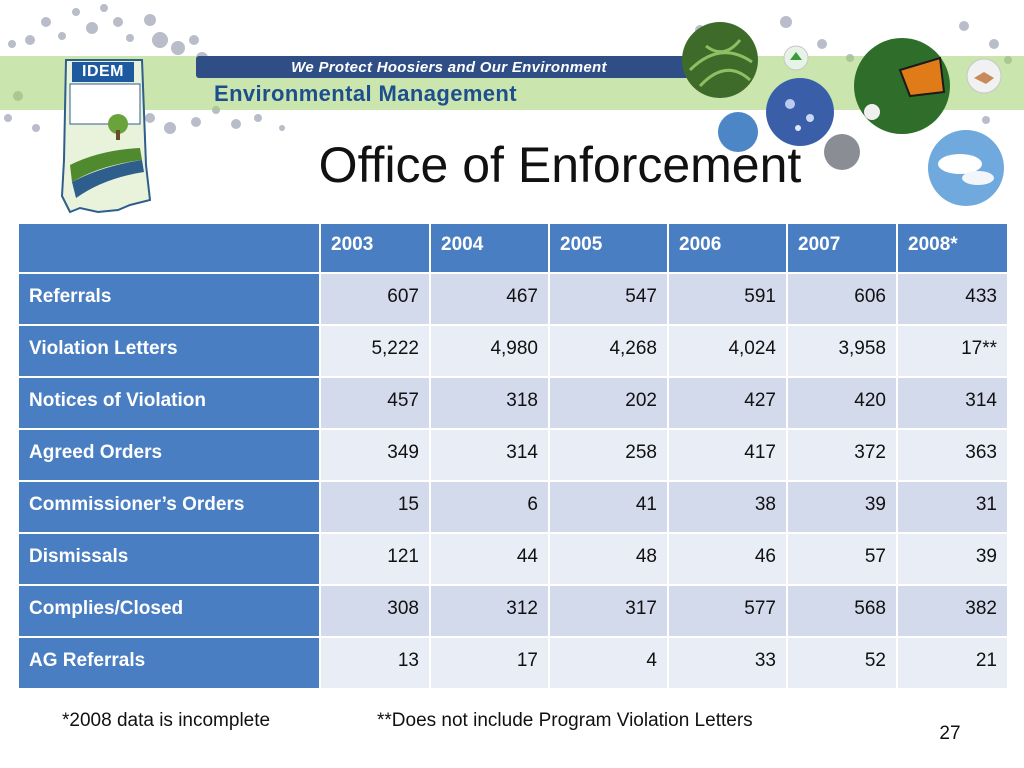 The width and height of the screenshot is (1024, 768). I want to click on table-row: Referrals 607 467 547 591 606 433, so click(513, 299).